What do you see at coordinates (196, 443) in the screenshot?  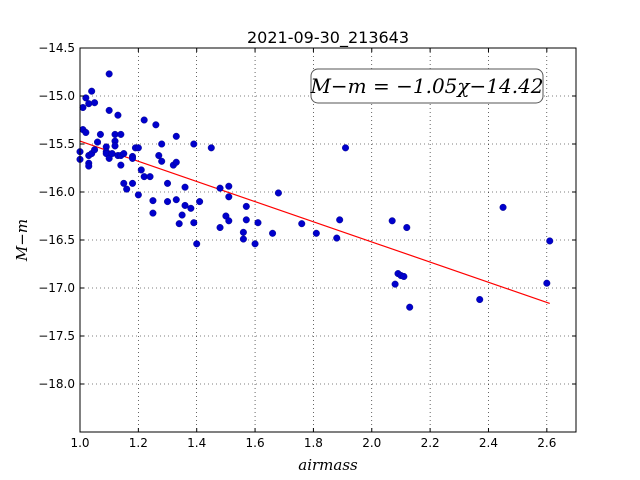 I see `x-tick-label: 1.4` at bounding box center [196, 443].